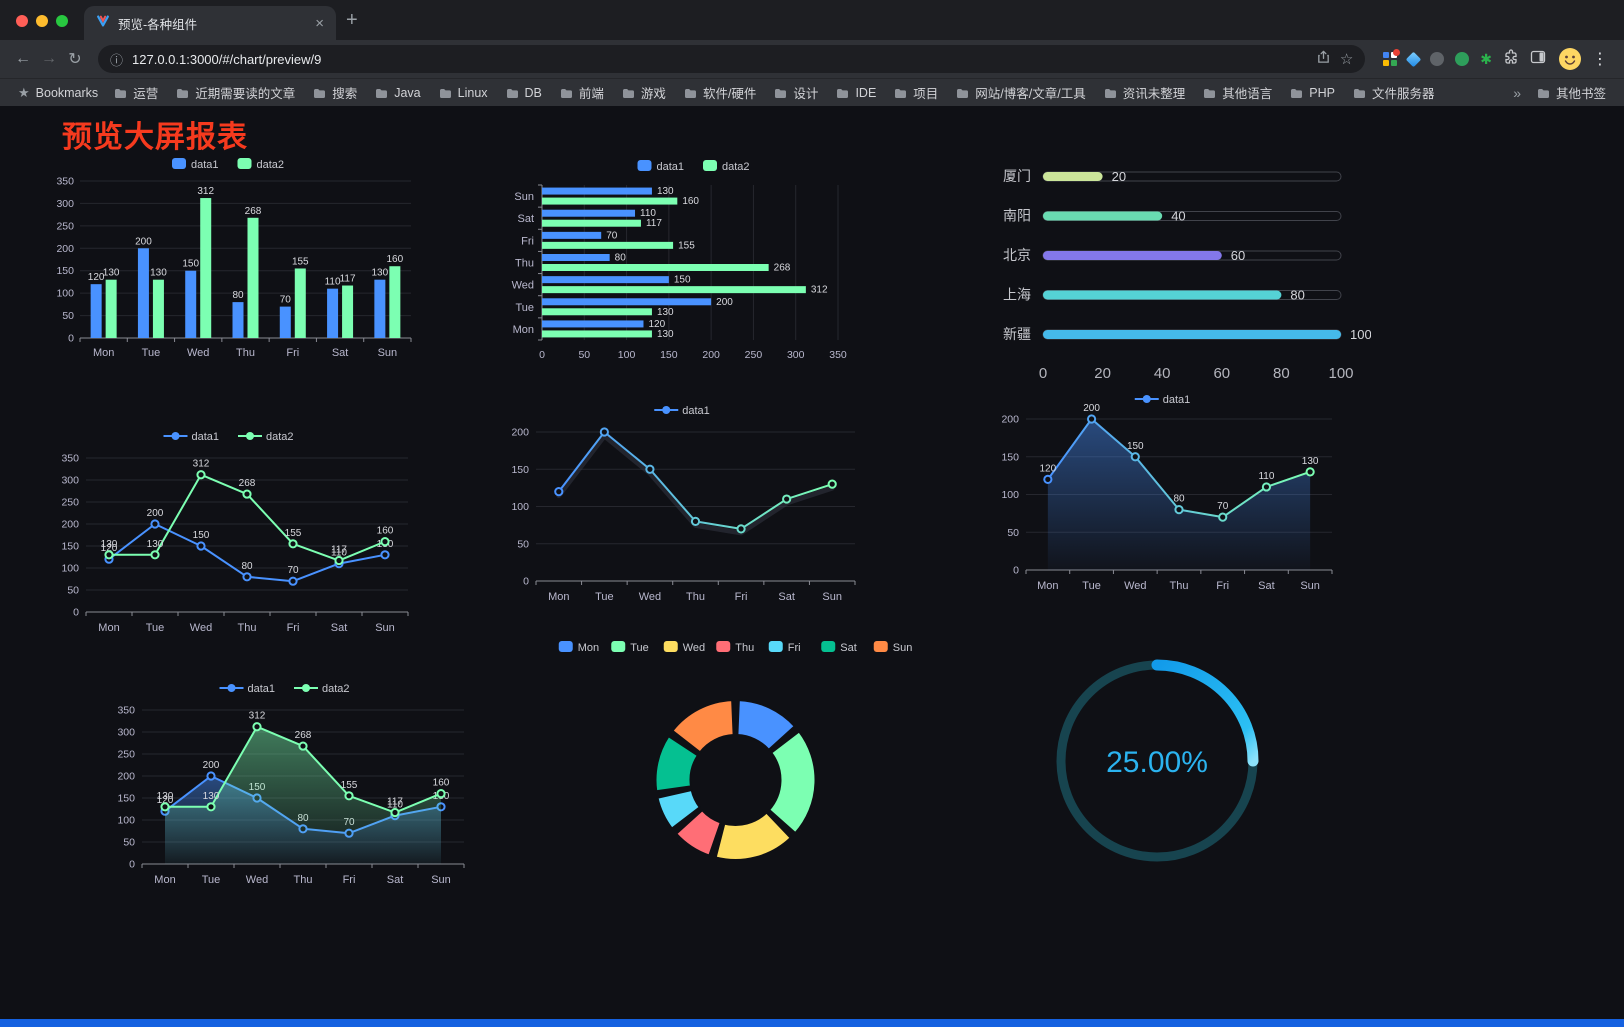 The image size is (1624, 1027). I want to click on url-text: 127.0.0.1:3000/#/chart/preview/9, so click(227, 59).